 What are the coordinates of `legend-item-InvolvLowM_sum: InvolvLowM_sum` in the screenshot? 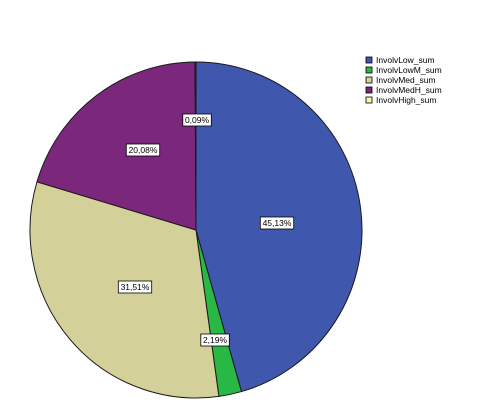 It's located at (403, 70).